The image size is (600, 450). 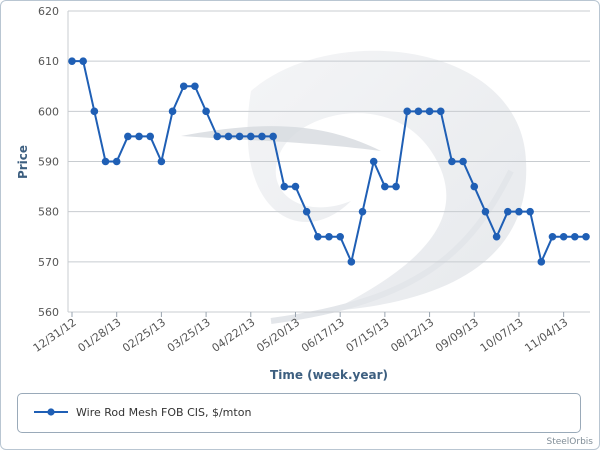 I want to click on x-tick-label: 10/07/13, so click(x=502, y=335).